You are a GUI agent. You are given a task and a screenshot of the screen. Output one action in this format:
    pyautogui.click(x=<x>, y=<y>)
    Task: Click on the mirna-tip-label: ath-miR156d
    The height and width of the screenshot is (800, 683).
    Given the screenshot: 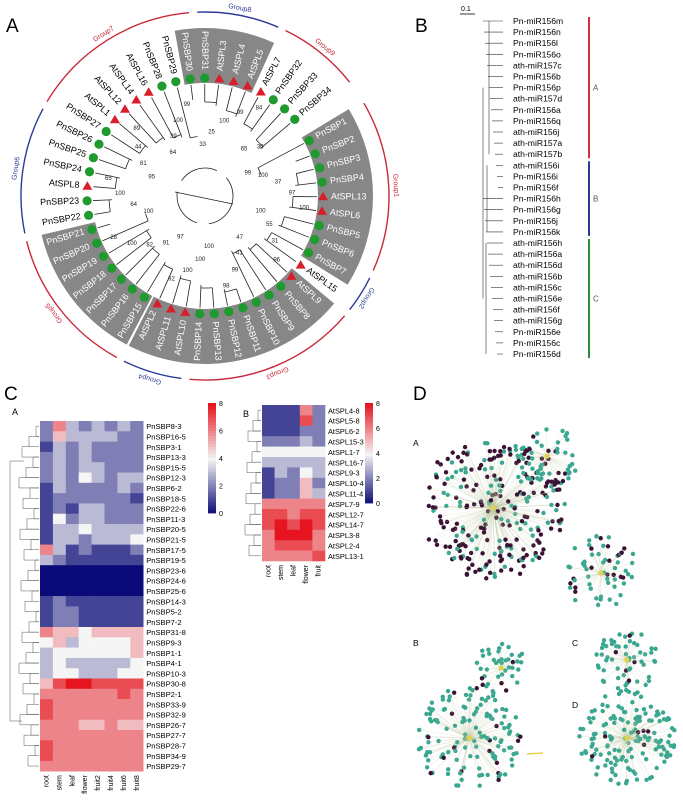 What is the action you would take?
    pyautogui.click(x=537, y=265)
    